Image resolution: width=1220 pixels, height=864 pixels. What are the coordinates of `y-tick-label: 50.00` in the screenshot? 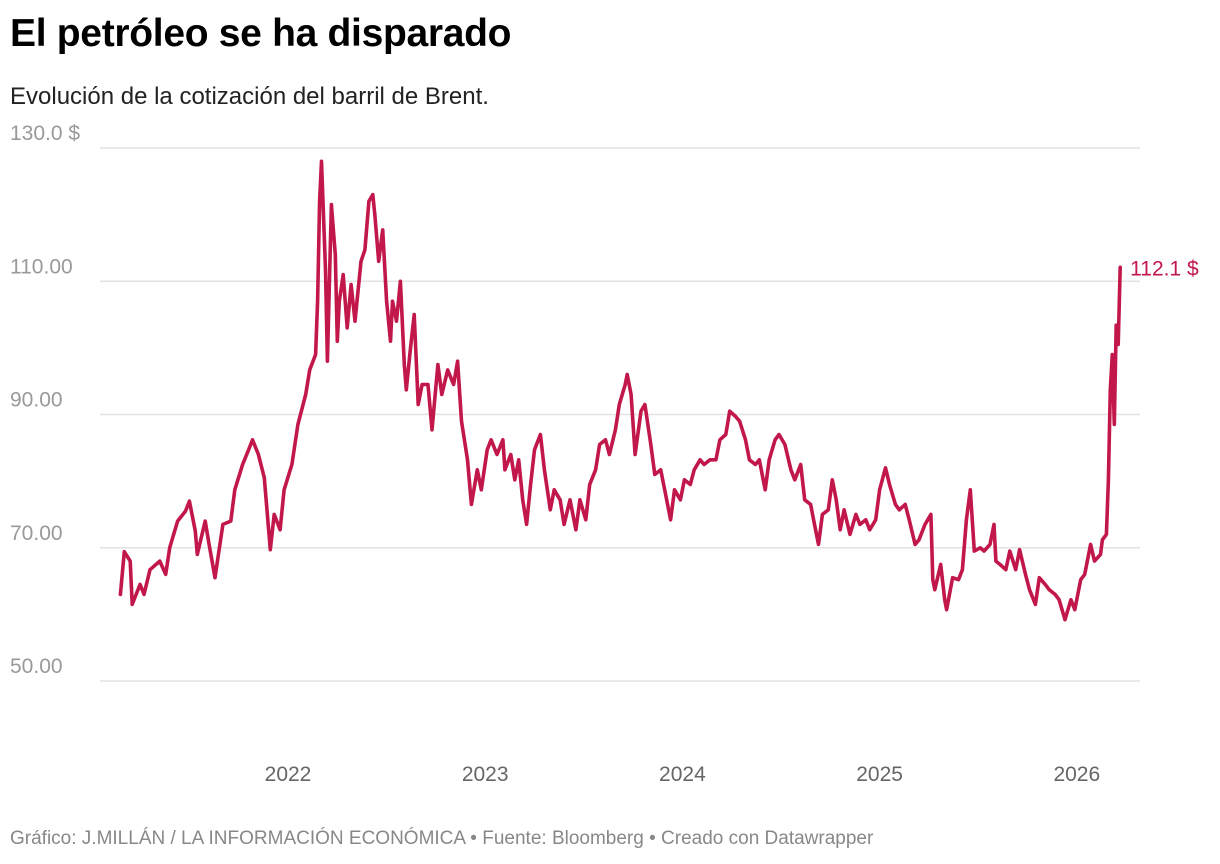 It's located at (36, 666).